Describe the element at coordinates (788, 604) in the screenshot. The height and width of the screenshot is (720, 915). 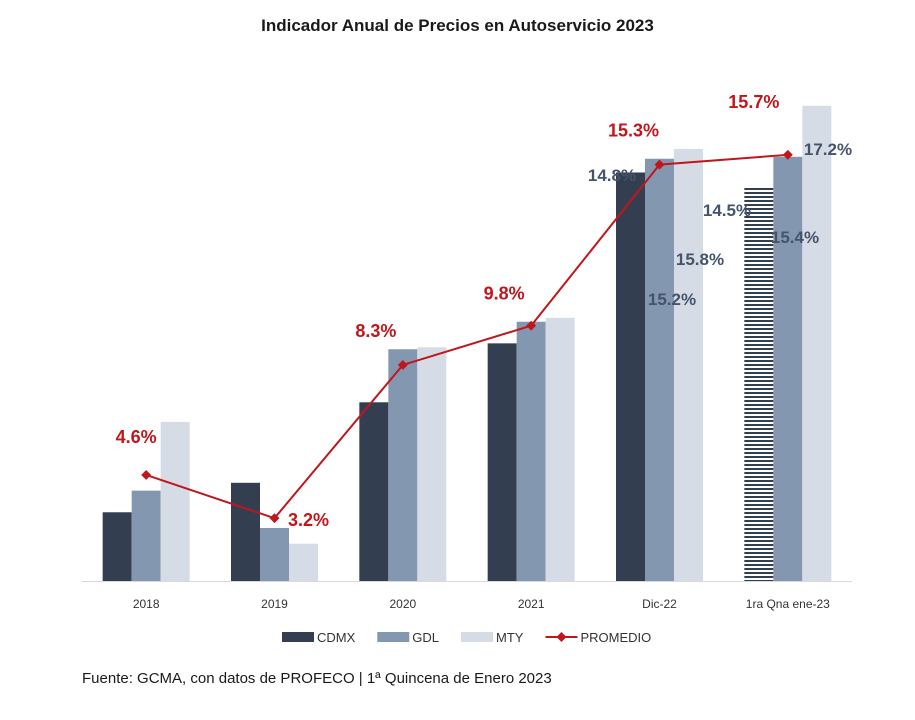
I see `x-tick-label: 1ra Qna ene-23` at that location.